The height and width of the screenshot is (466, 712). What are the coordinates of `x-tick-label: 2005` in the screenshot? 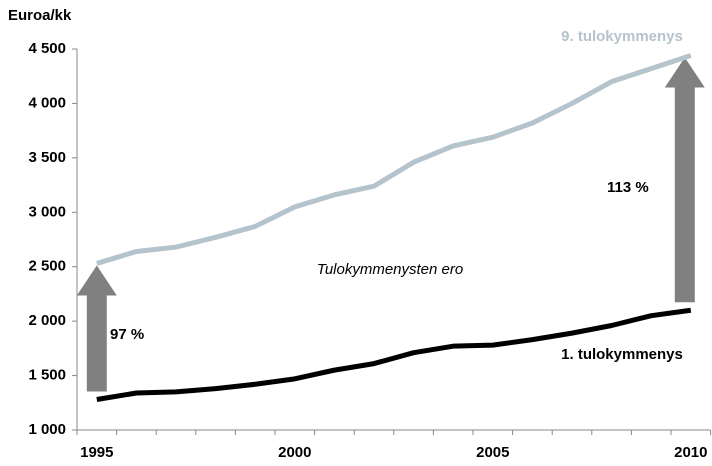 It's located at (492, 452).